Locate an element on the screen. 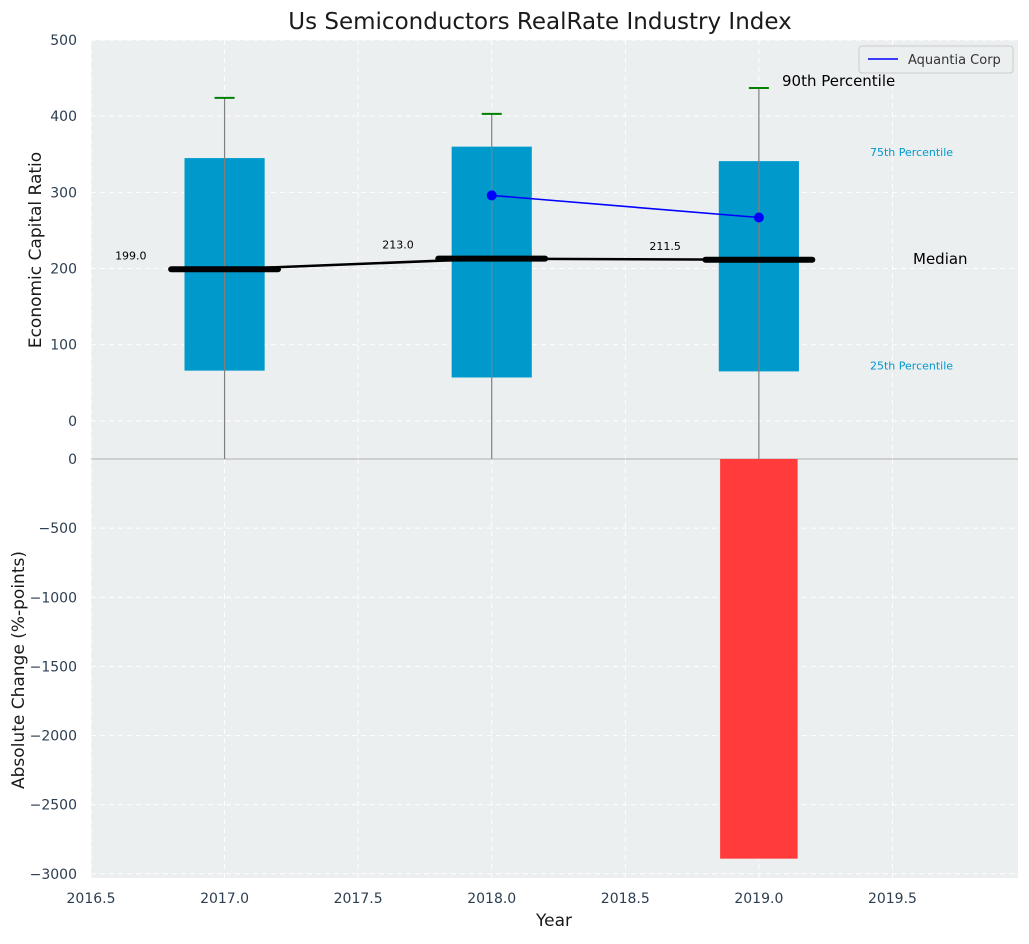  p90-annotation: 90th Percentile is located at coordinates (838, 81).